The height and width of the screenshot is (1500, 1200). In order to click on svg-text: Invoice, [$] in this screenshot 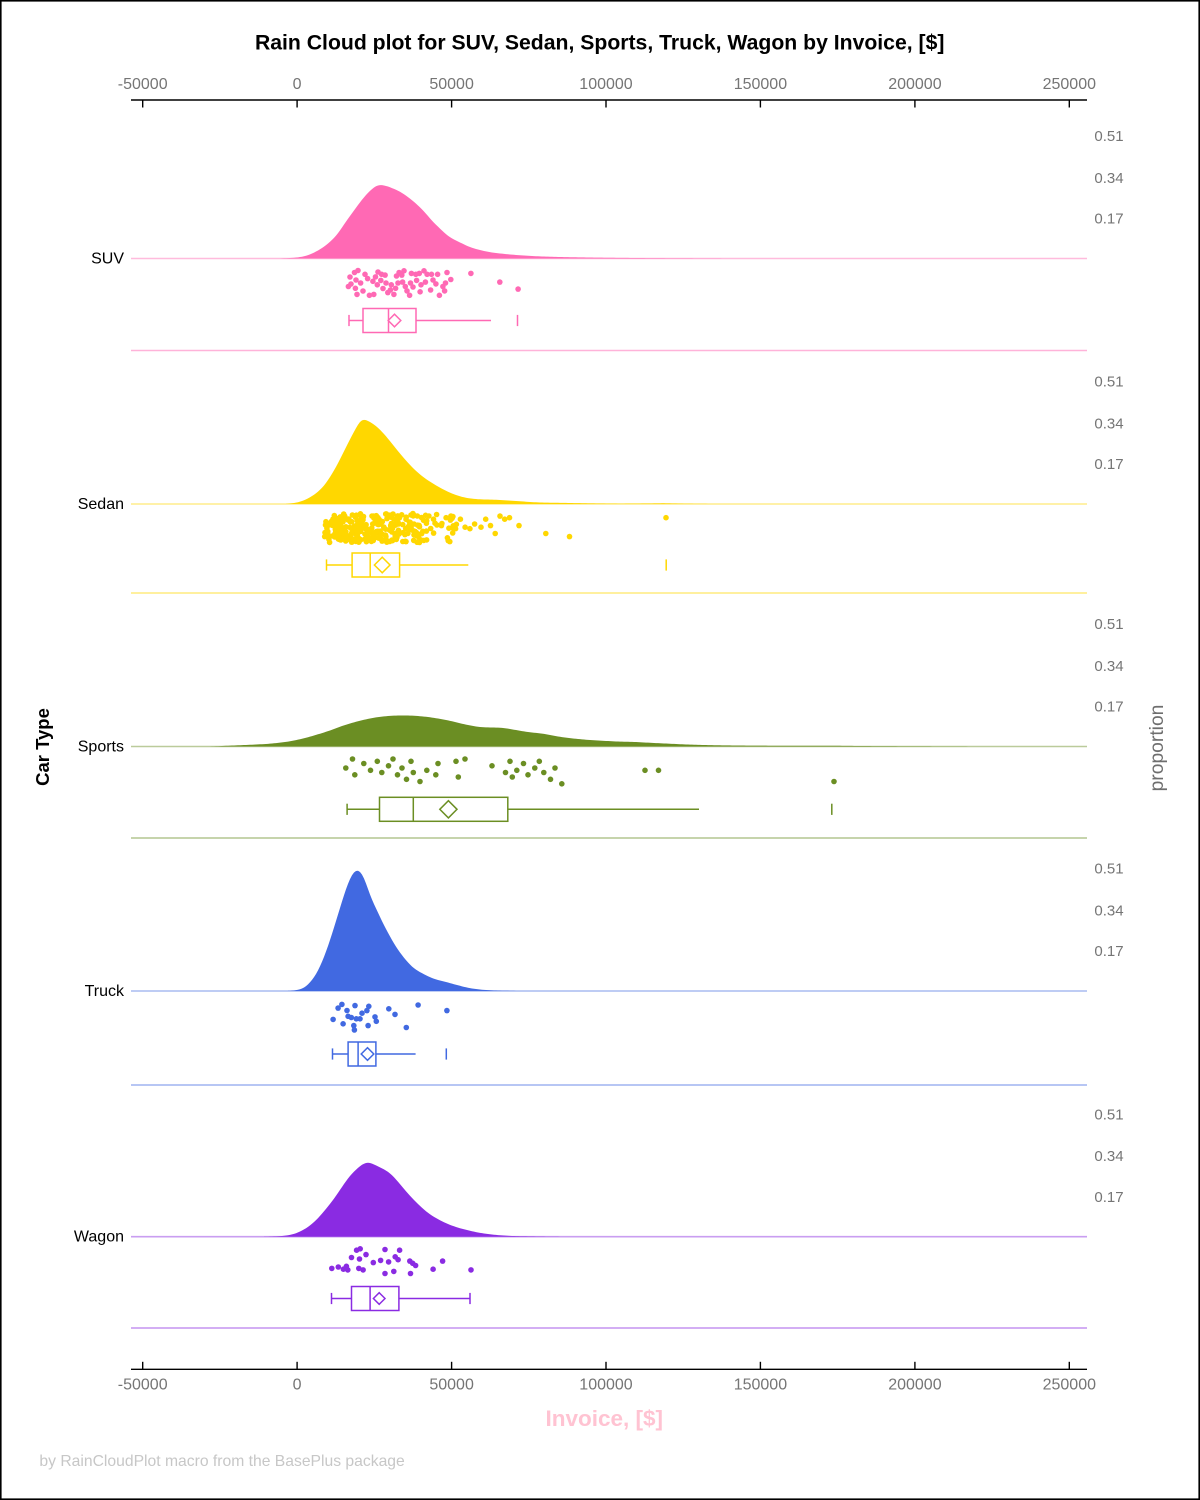, I will do `click(605, 1418)`.